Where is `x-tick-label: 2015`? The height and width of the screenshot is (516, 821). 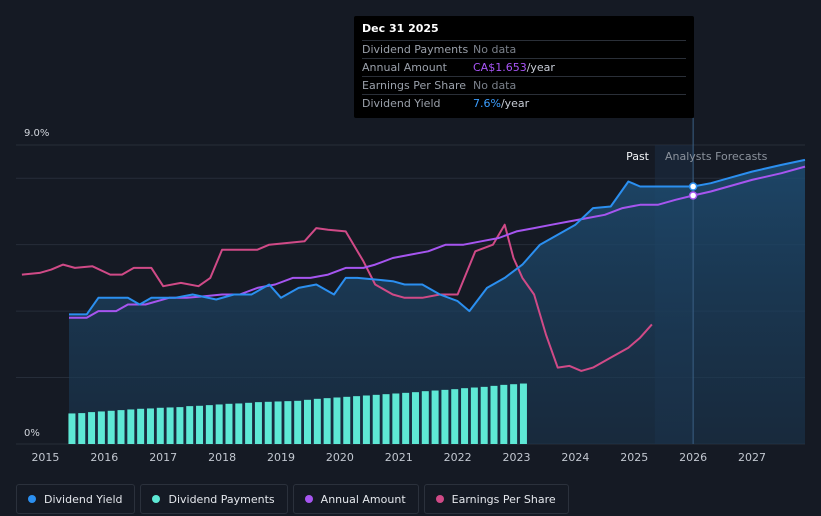
x-tick-label: 2015 is located at coordinates (45, 457).